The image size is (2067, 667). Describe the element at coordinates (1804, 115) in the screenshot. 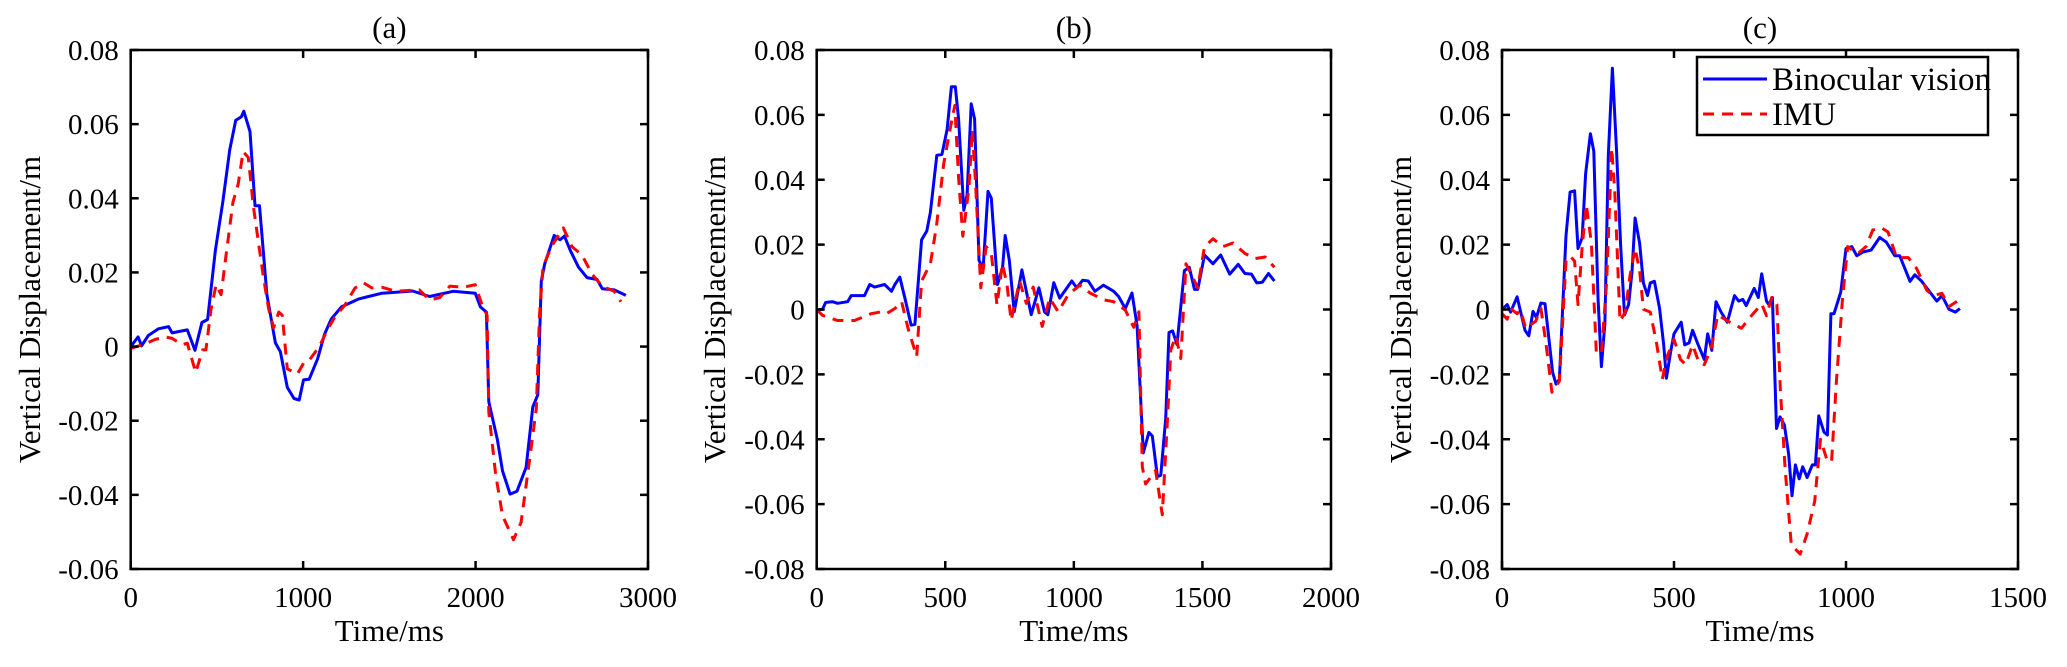

I see `legend-label-imu: IMU` at that location.